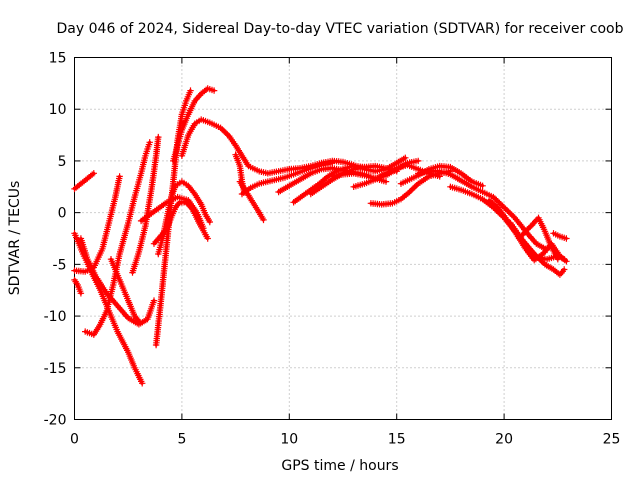  What do you see at coordinates (15, 238) in the screenshot?
I see `y-axis-label: SDTVAR / TECUs` at bounding box center [15, 238].